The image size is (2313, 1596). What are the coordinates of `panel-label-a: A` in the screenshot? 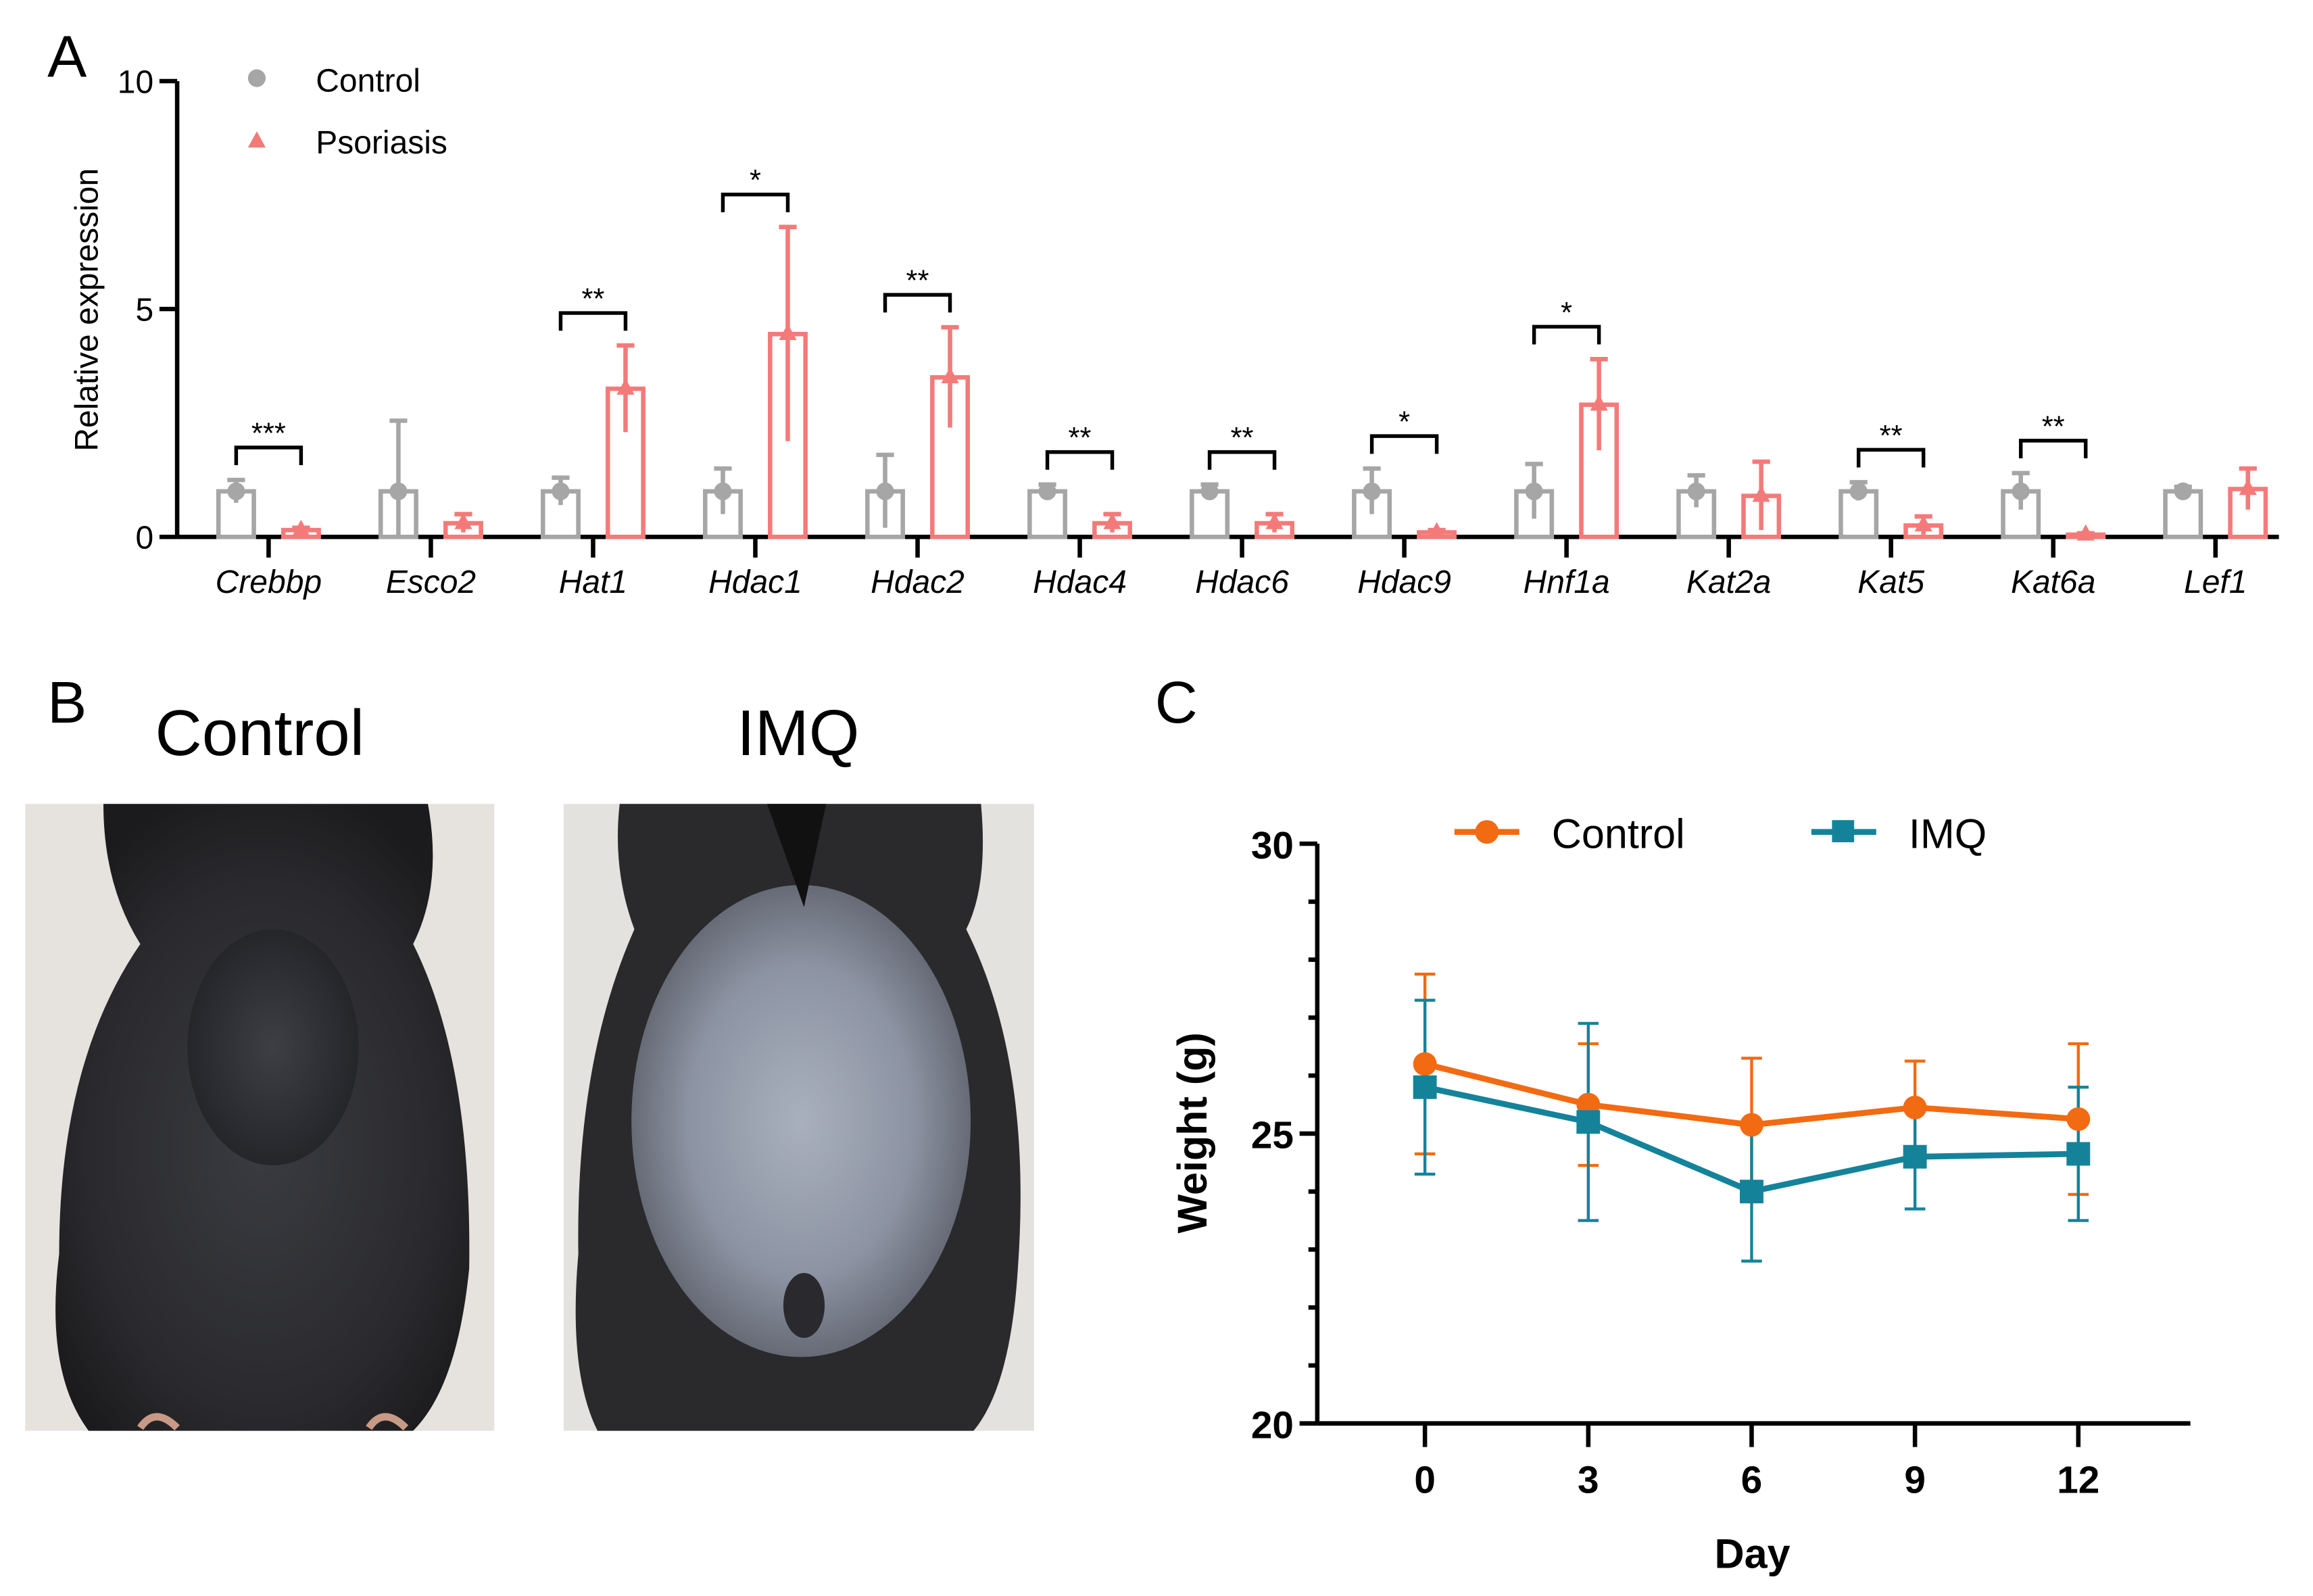 It's located at (67, 57).